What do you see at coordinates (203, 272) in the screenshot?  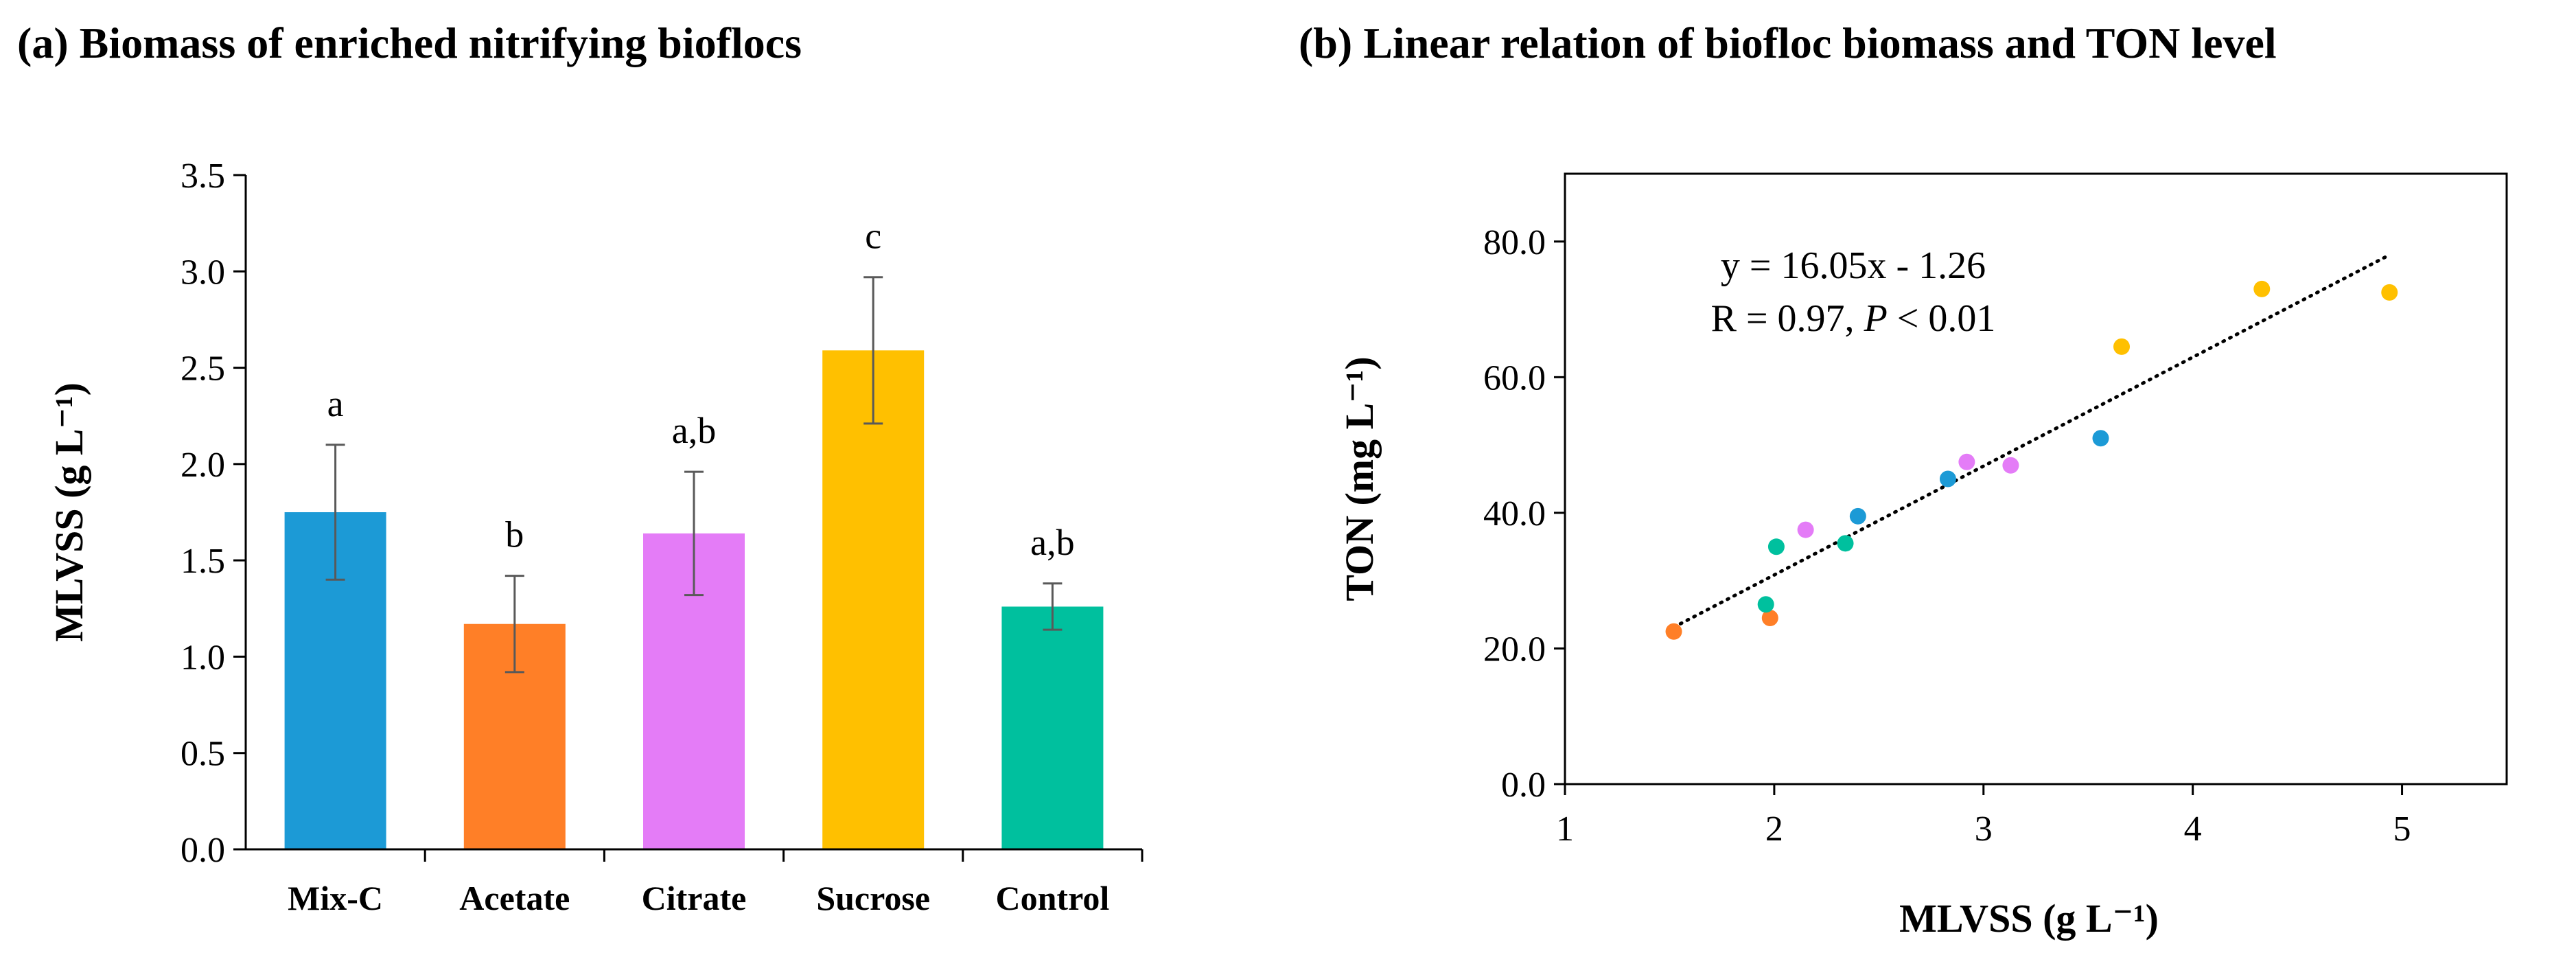 I see `y-tick-label: 3.0` at bounding box center [203, 272].